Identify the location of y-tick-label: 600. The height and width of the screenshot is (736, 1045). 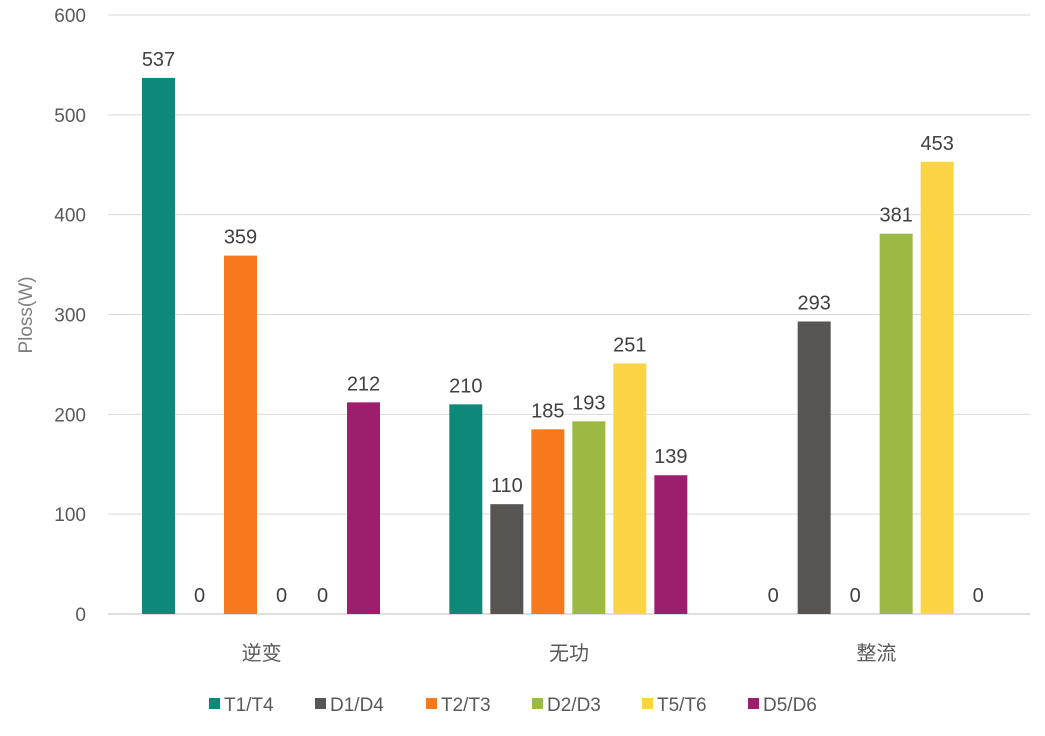
(70, 16).